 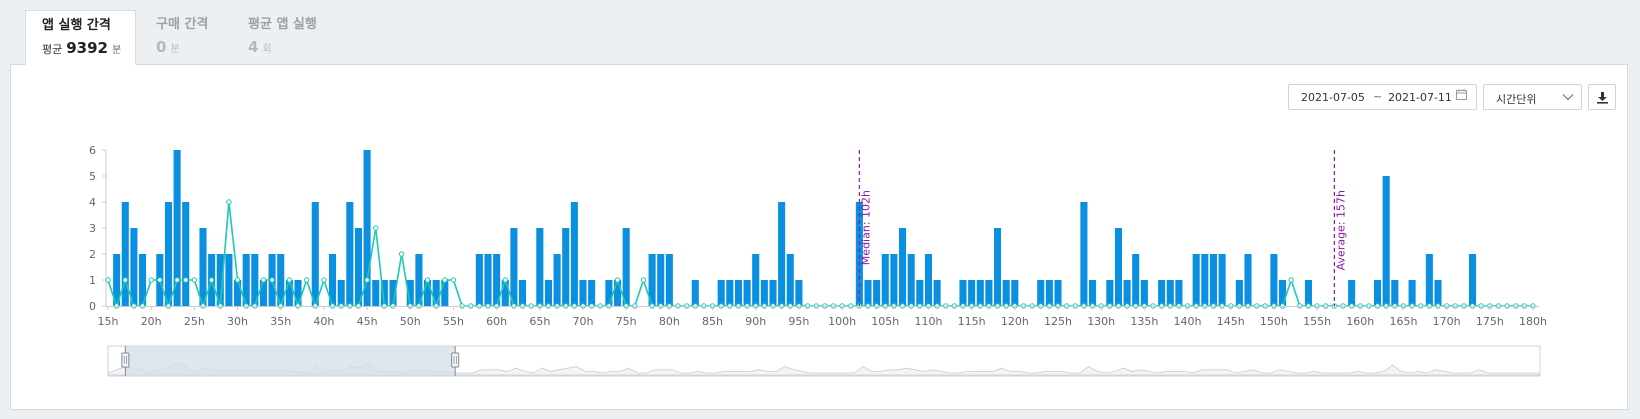 I want to click on time-unit-select: 시간단위, so click(x=1532, y=97).